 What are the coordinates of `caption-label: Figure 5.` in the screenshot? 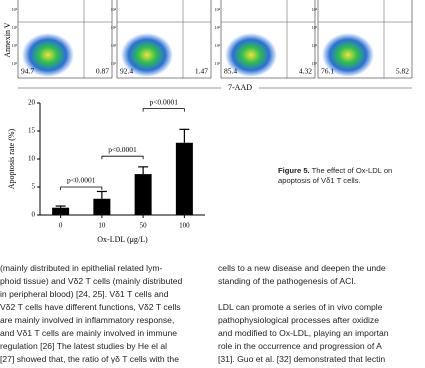 It's located at (294, 170).